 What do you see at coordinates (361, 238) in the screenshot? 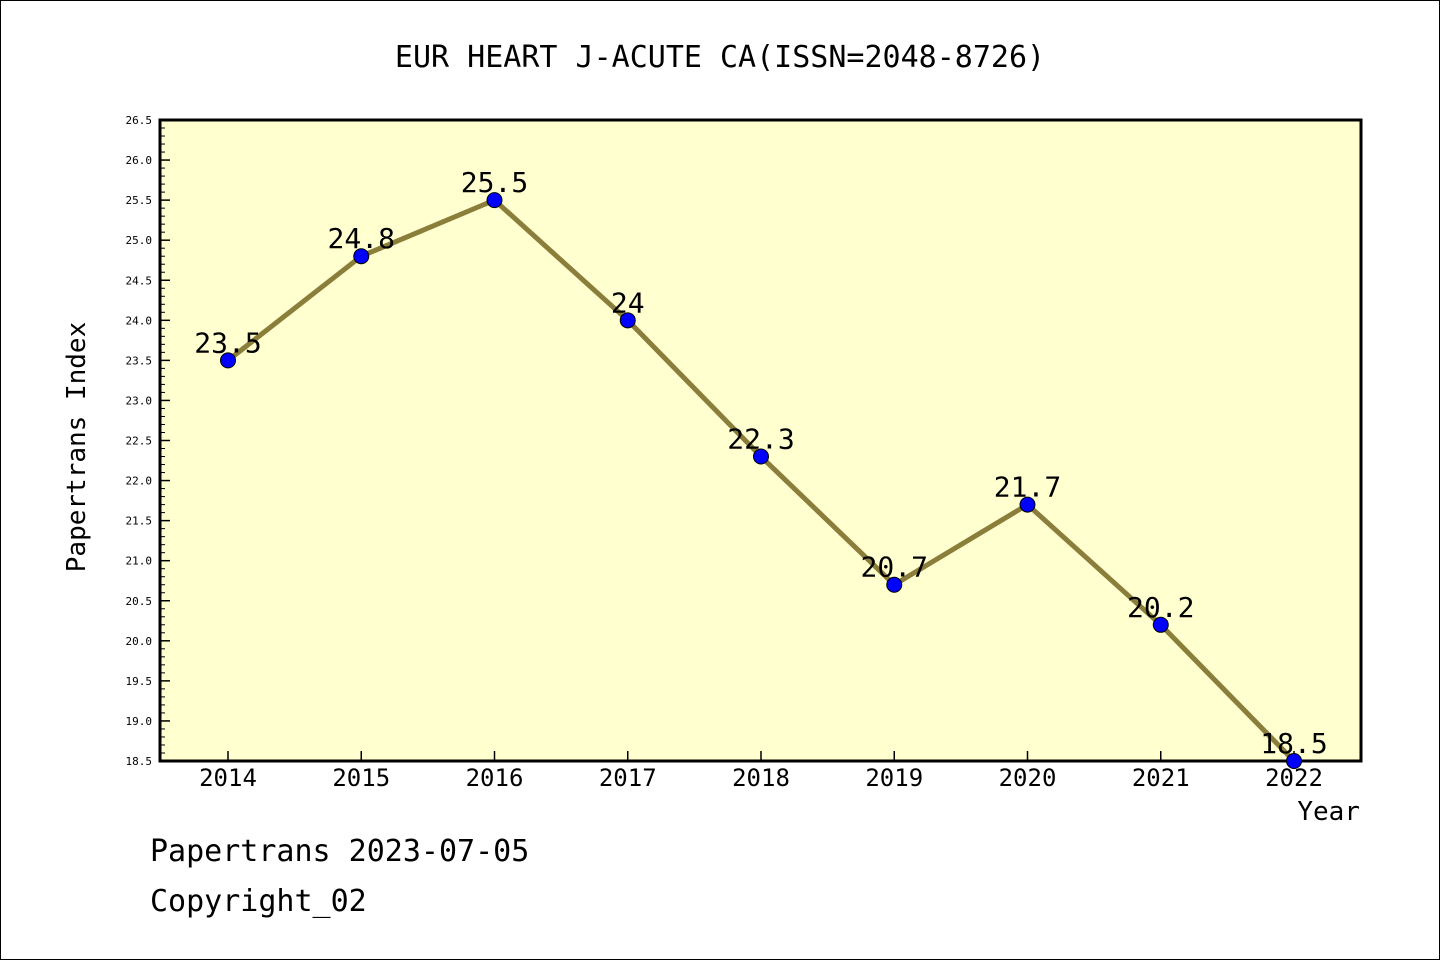
I see `data-label: 24.8` at bounding box center [361, 238].